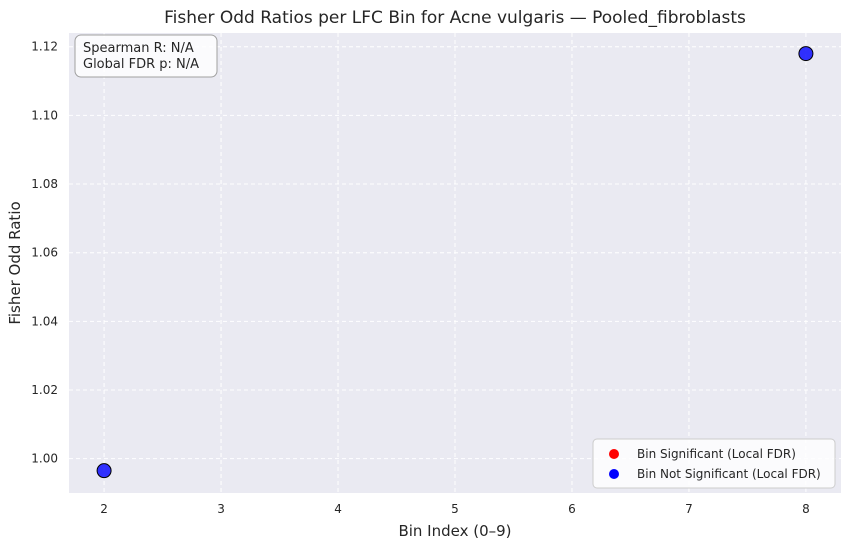 This screenshot has height=548, width=852. Describe the element at coordinates (15, 262) in the screenshot. I see `y-axis-label: Fisher Odd Ratio` at that location.